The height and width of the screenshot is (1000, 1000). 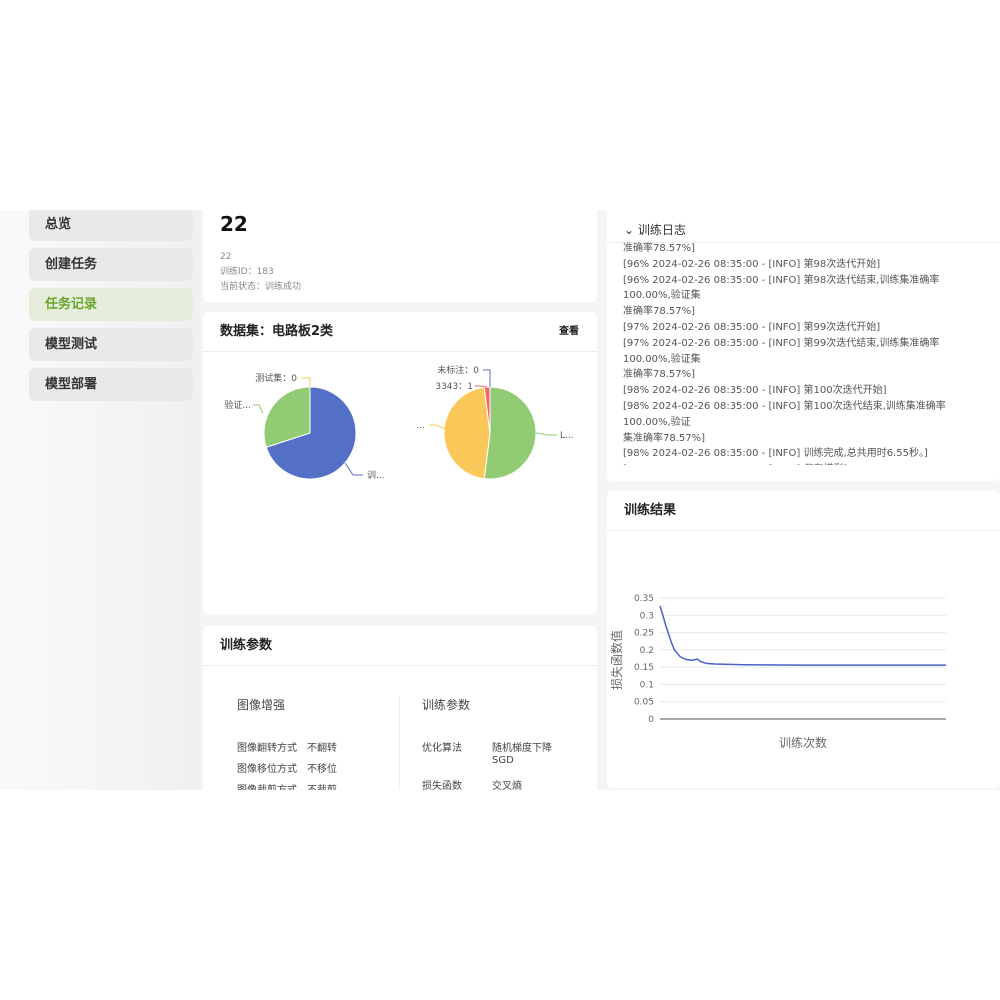 What do you see at coordinates (322, 785) in the screenshot?
I see `aug-param-value: 不裁剪` at bounding box center [322, 785].